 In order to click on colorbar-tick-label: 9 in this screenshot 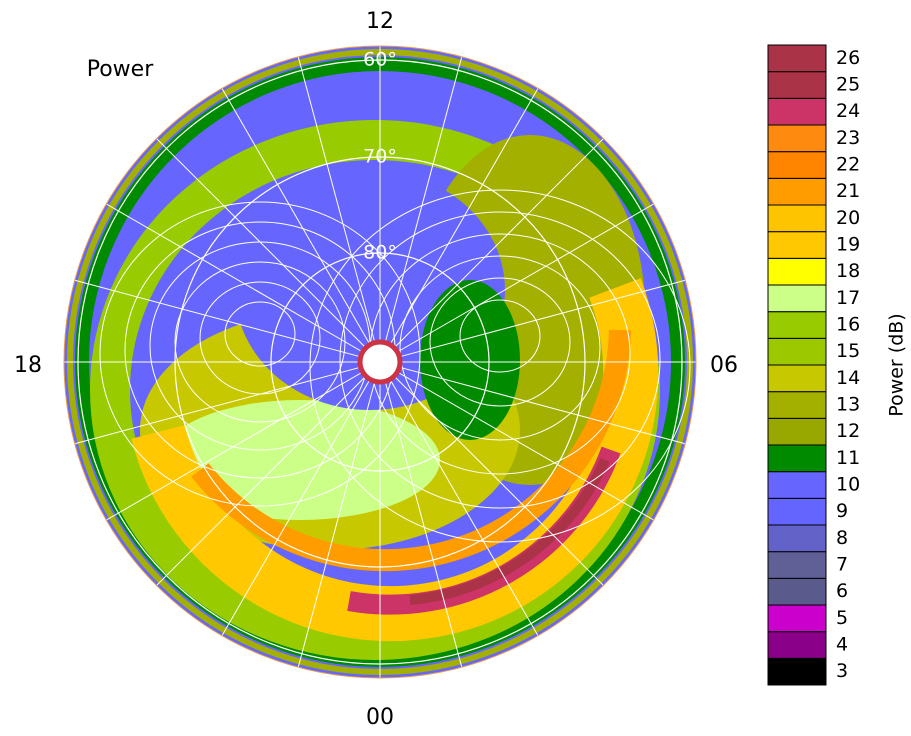, I will do `click(842, 511)`.